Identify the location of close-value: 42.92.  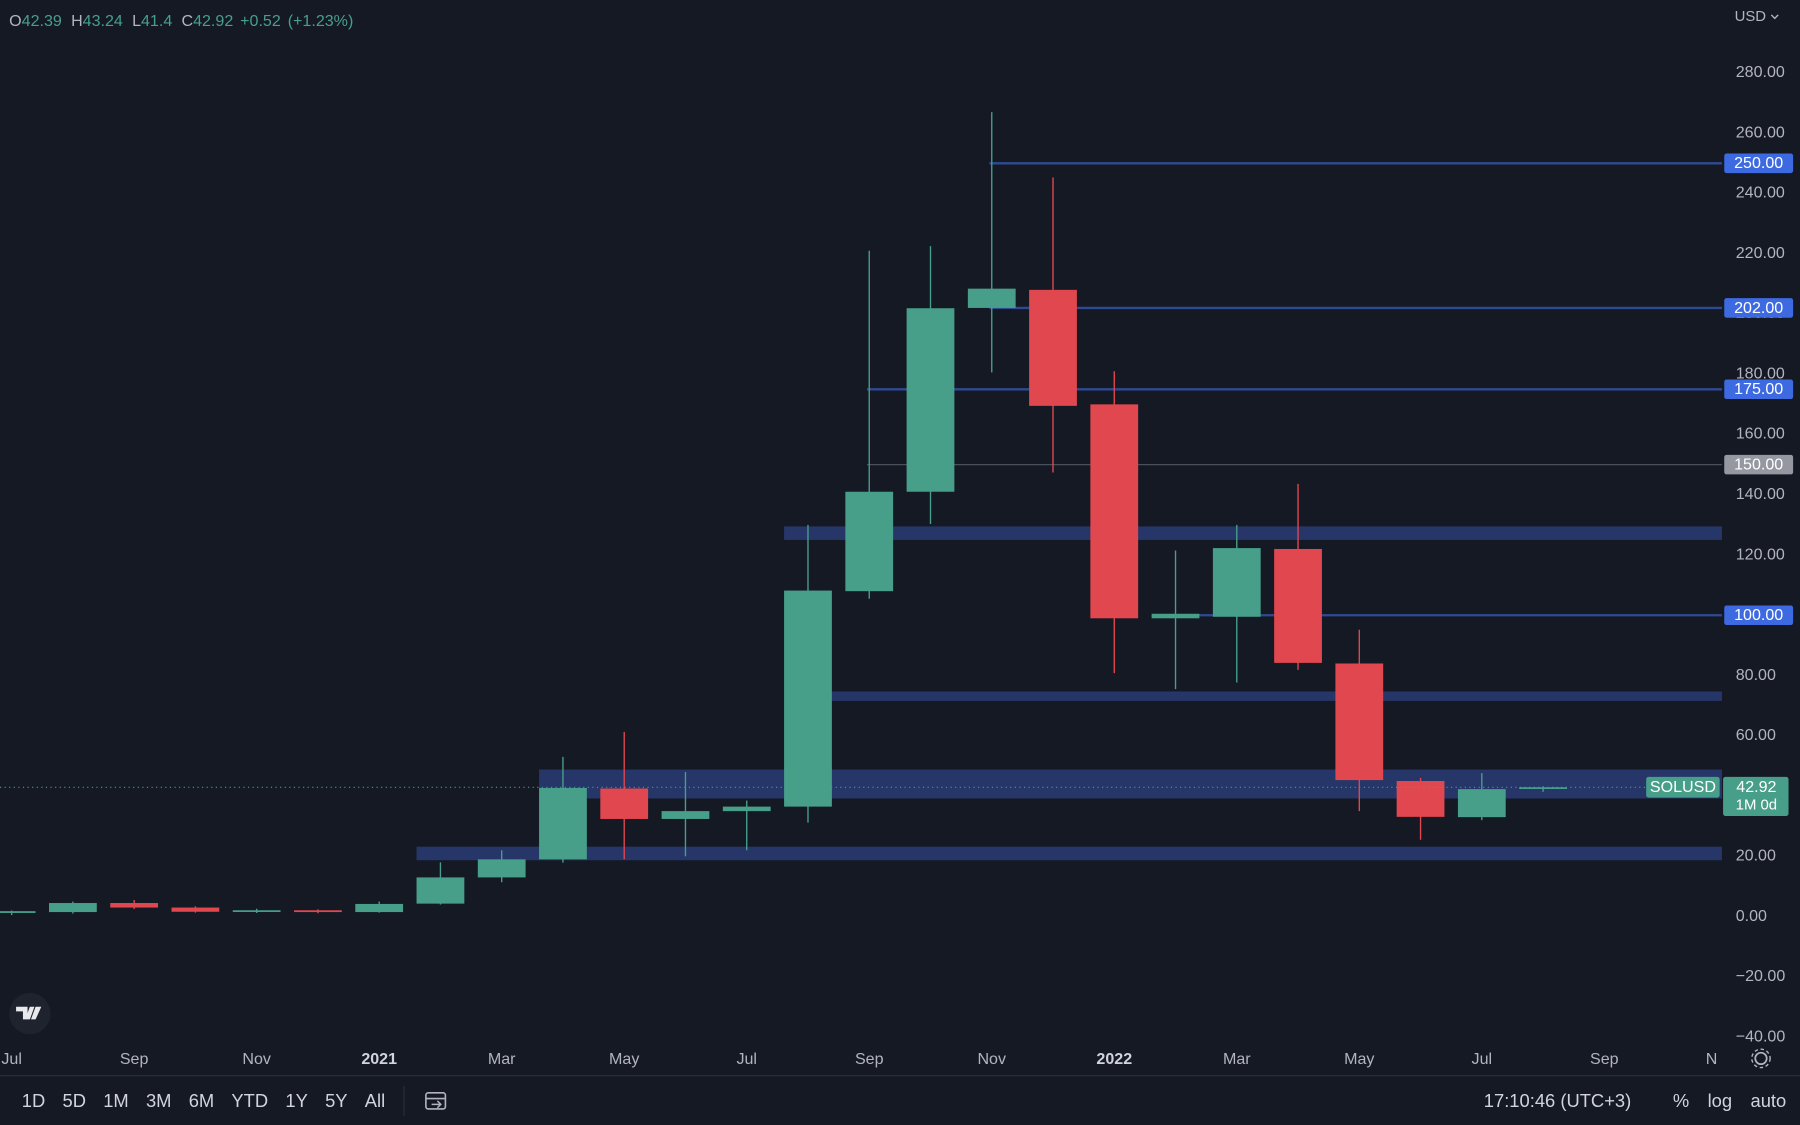
(213, 21).